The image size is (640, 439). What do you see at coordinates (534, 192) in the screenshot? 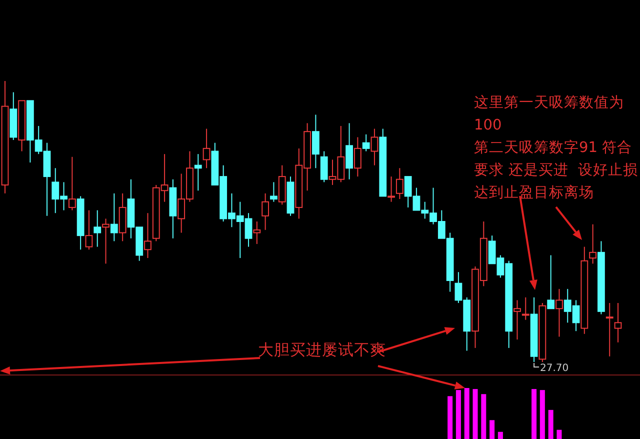
I see `annotation: 达到止盈目标离场` at bounding box center [534, 192].